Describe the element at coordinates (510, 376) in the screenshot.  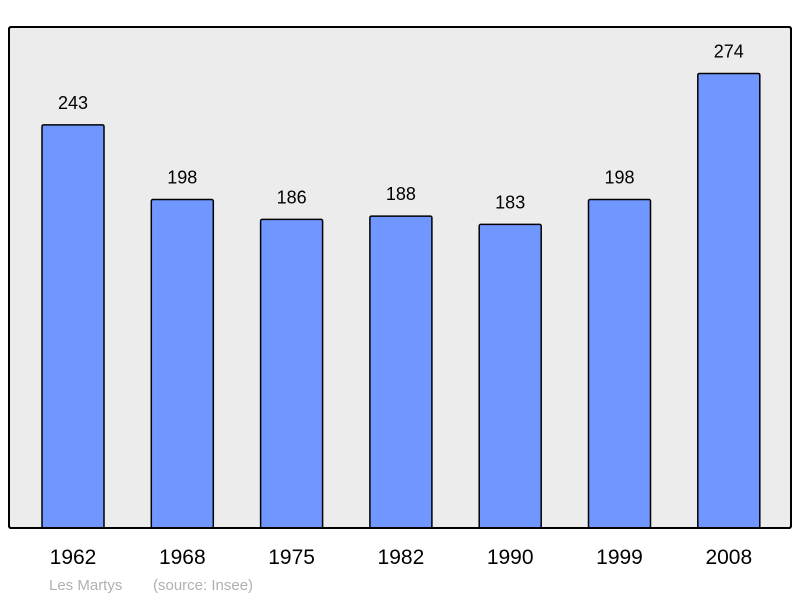
I see `bar-1990` at that location.